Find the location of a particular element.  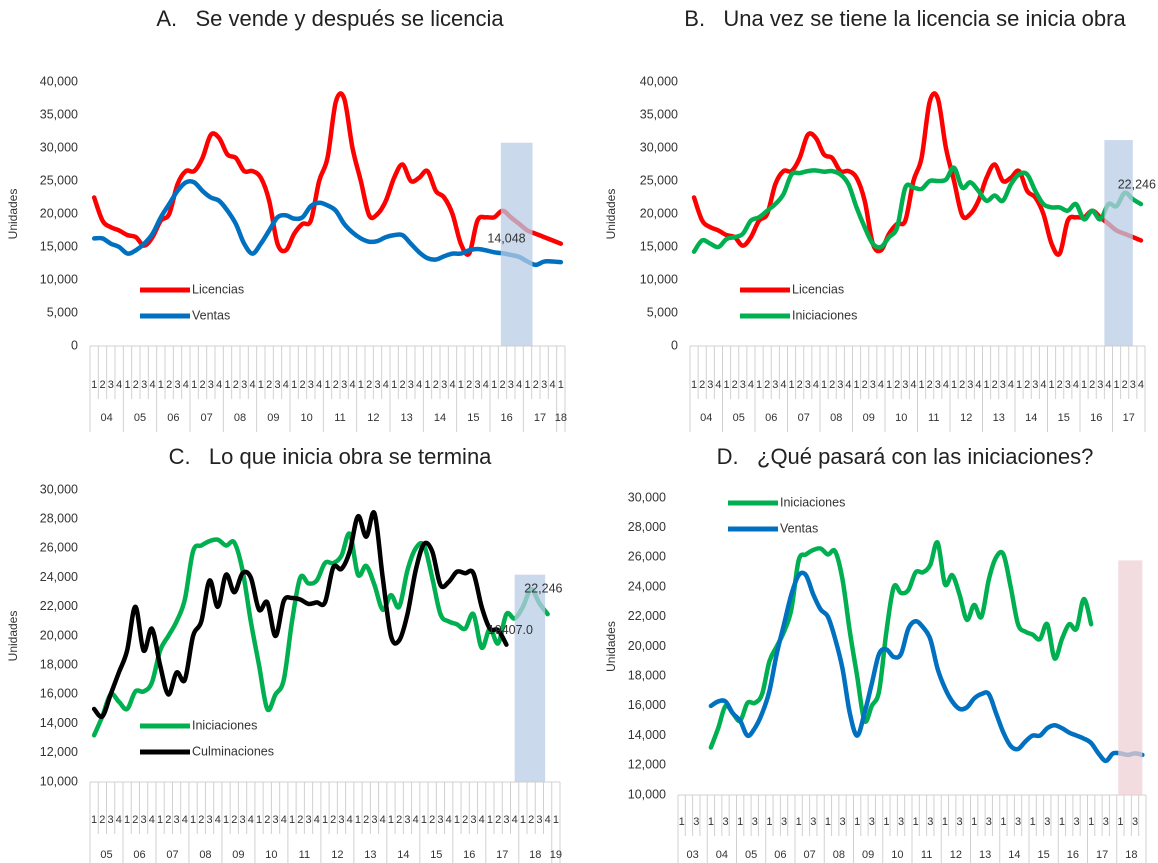

y-tick-label: 24,000 is located at coordinates (647, 586).